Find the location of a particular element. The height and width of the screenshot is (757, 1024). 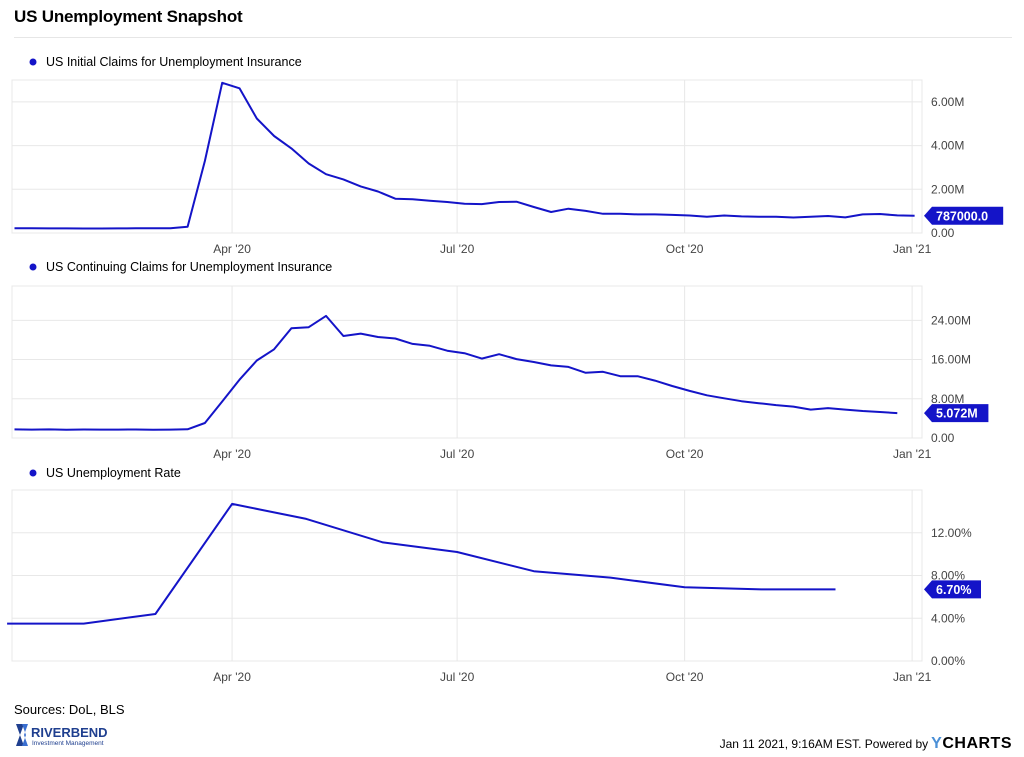

y-tick-label: 2.00M is located at coordinates (947, 189).